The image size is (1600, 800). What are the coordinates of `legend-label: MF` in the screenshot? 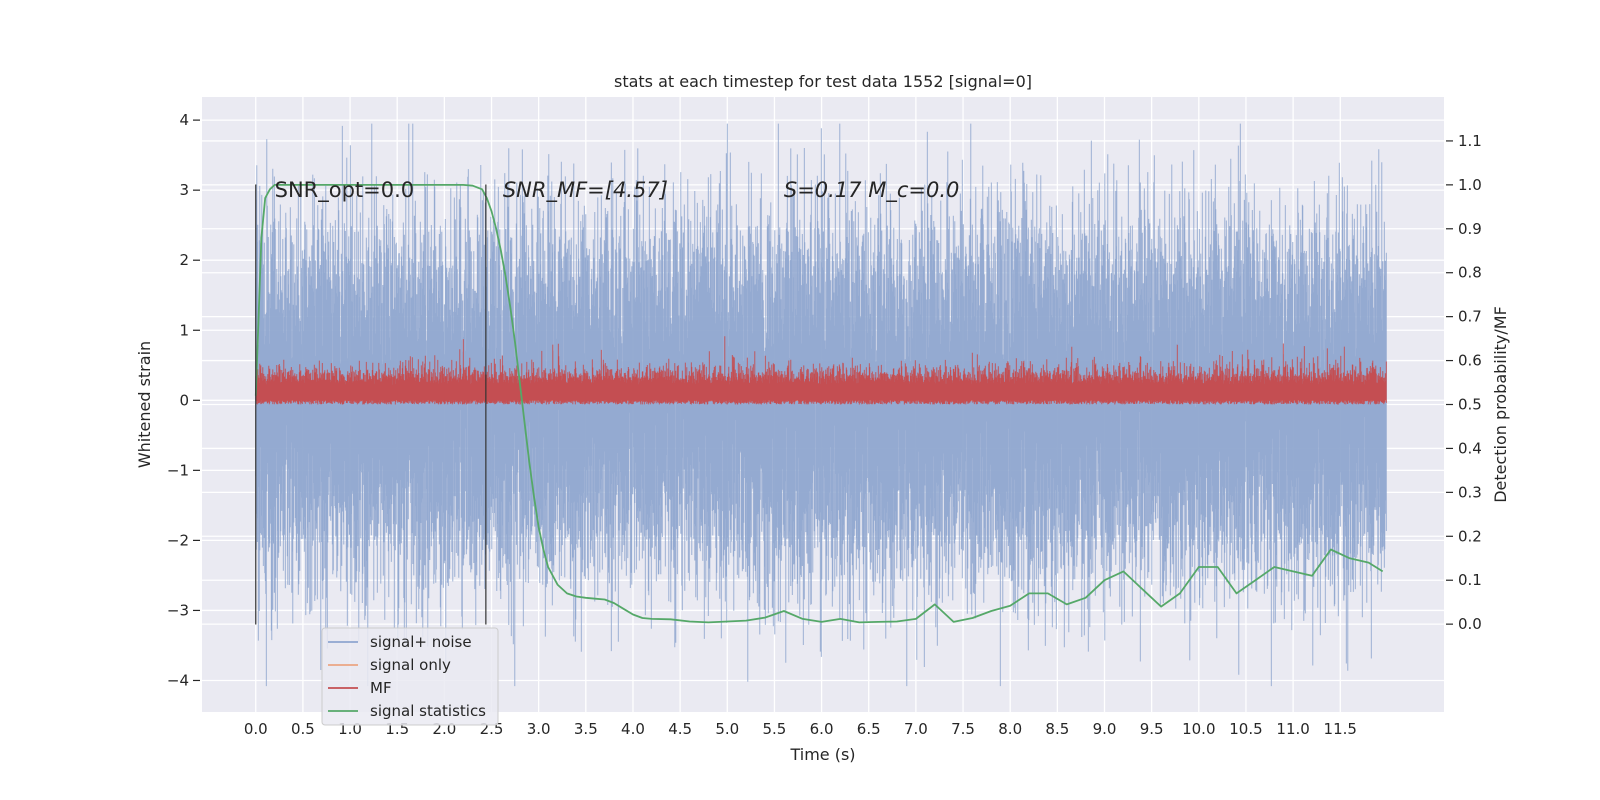 It's located at (381, 688).